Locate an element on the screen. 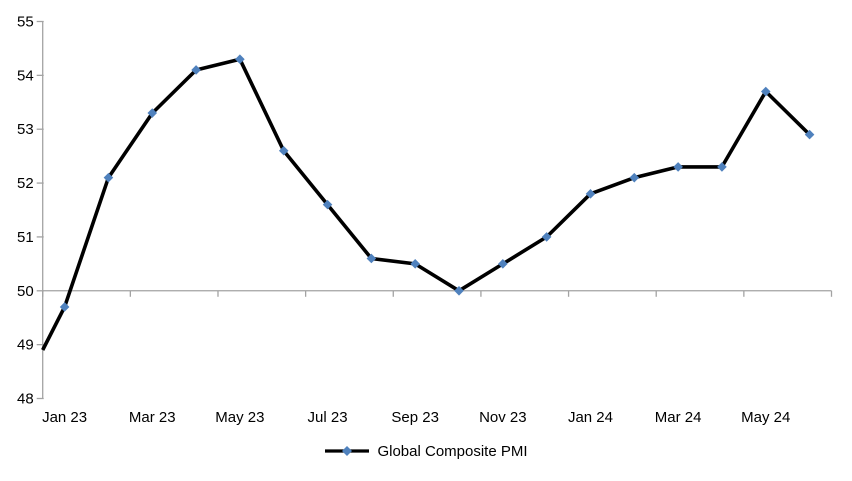 Image resolution: width=852 pixels, height=481 pixels. y-axis-tick-label: 54 is located at coordinates (25, 75).